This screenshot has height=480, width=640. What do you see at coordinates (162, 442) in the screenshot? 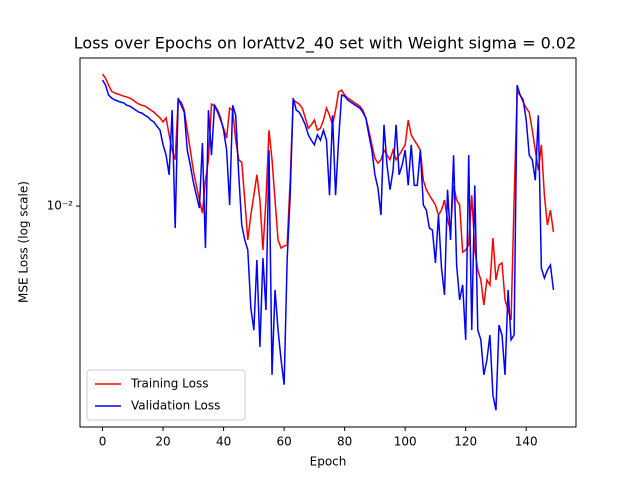
I see `x-tick-label: 20` at bounding box center [162, 442].